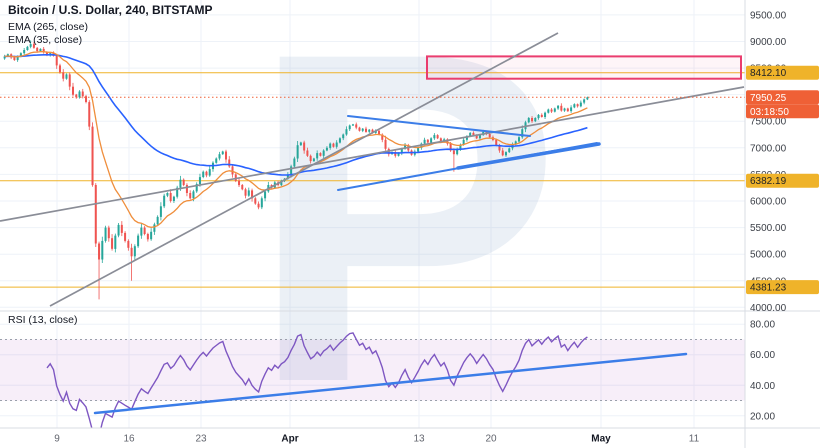  I want to click on ema-35-legend: EMA (35, close), so click(45, 40).